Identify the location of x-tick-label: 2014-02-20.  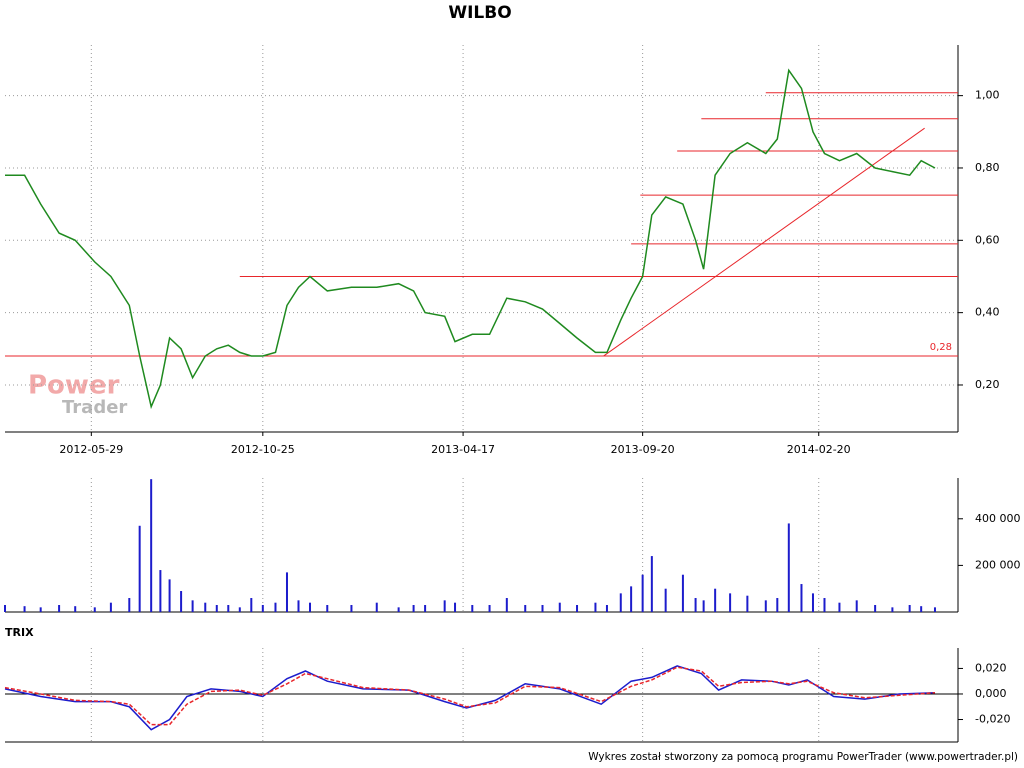
(819, 449).